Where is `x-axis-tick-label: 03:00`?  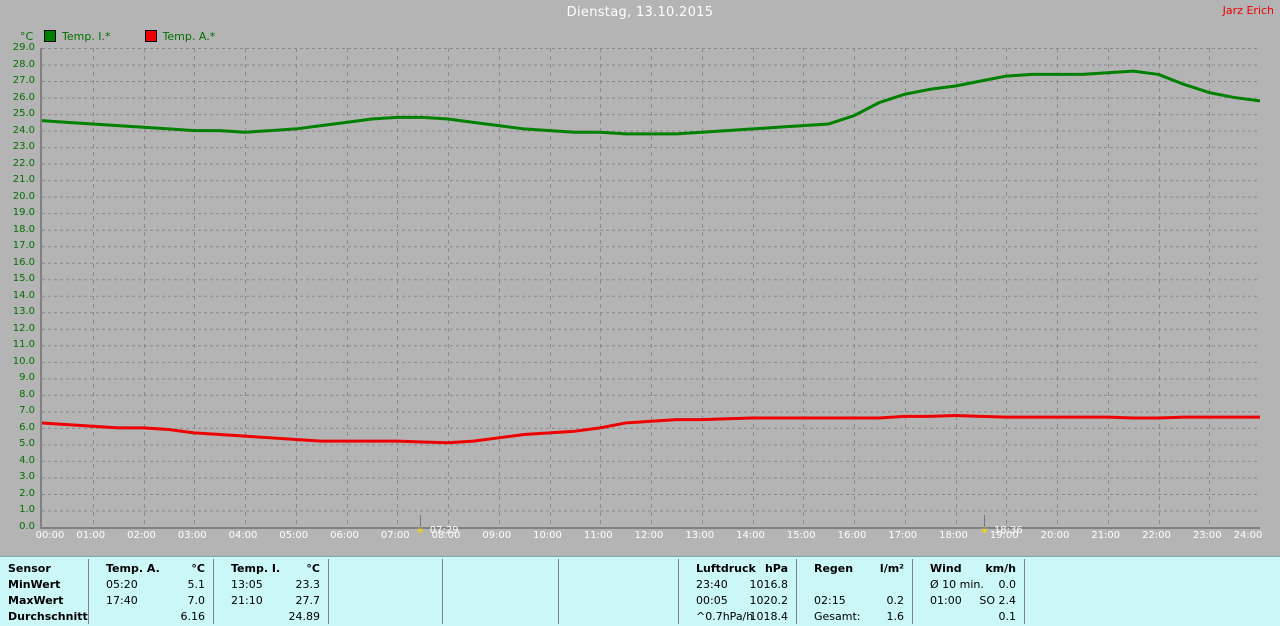
x-axis-tick-label: 03:00 is located at coordinates (192, 535).